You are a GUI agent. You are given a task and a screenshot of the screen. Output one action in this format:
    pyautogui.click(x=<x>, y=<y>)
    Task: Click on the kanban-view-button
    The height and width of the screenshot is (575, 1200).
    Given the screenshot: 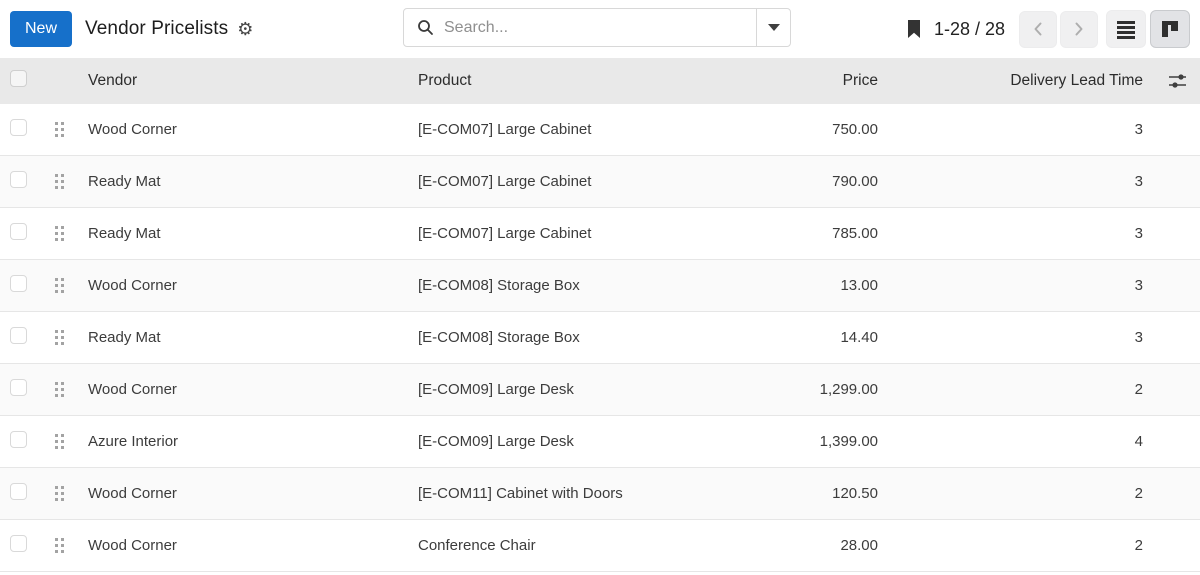 What is the action you would take?
    pyautogui.click(x=1170, y=29)
    